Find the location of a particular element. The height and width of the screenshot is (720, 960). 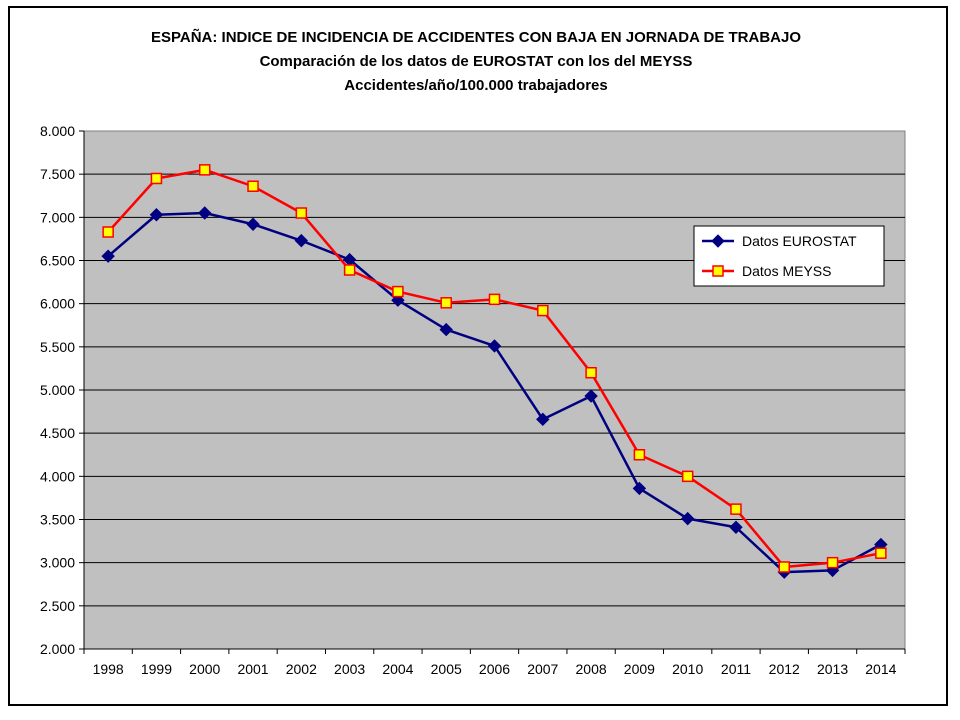

legend-box is located at coordinates (789, 256).